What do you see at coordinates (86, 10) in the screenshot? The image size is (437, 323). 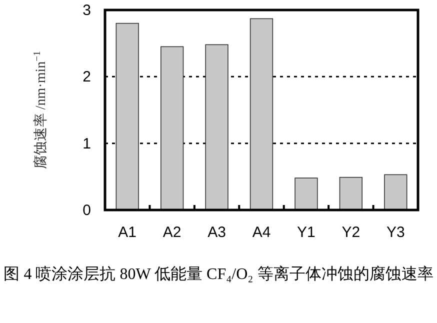 I see `y-tick-label: 3` at bounding box center [86, 10].